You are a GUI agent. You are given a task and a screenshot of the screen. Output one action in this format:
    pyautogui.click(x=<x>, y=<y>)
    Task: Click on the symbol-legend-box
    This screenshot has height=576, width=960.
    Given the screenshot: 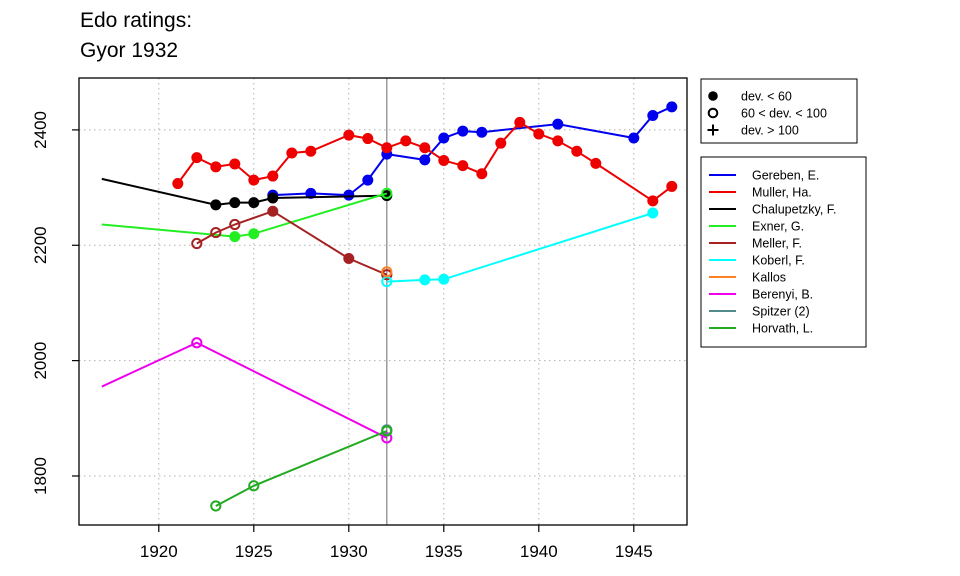 What is the action you would take?
    pyautogui.click(x=779, y=111)
    